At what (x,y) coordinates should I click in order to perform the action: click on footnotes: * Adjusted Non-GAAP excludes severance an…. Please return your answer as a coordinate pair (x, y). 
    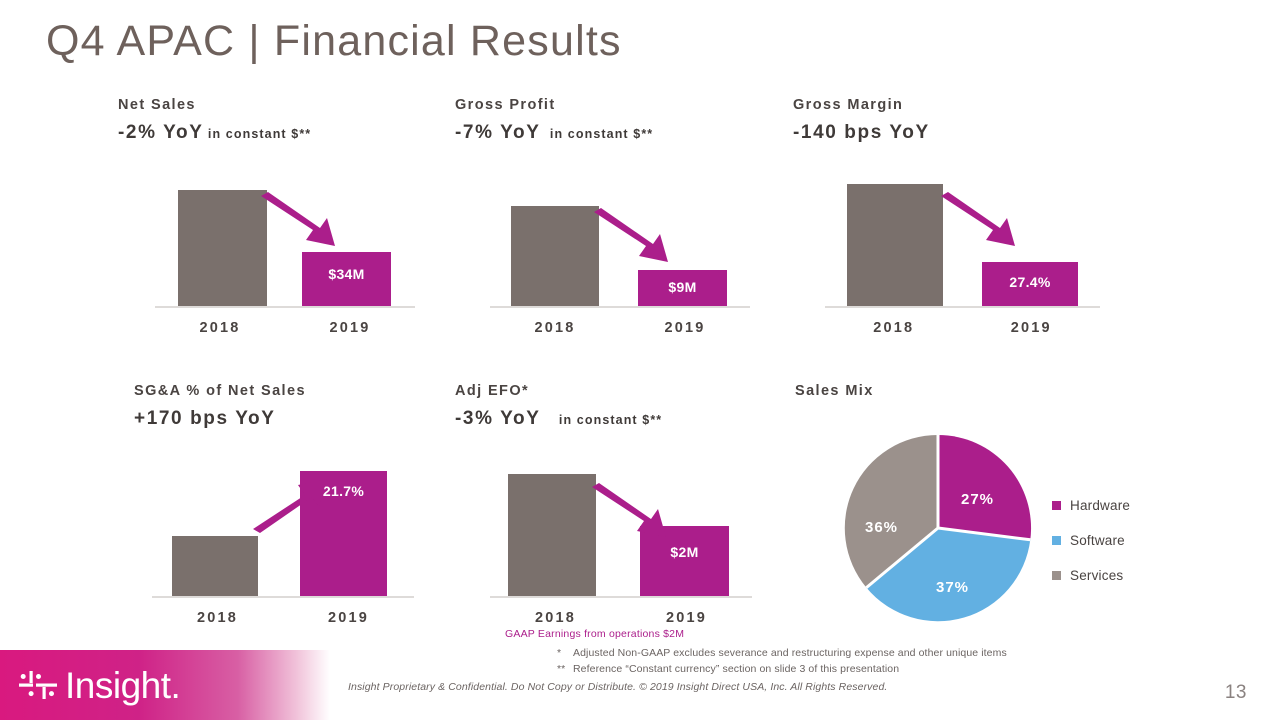
    Looking at the image, I should click on (782, 661).